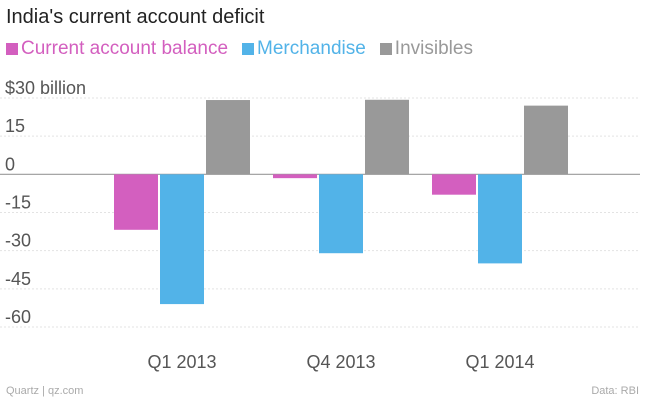  What do you see at coordinates (433, 48) in the screenshot?
I see `legend-label-invisibles: Invisibles` at bounding box center [433, 48].